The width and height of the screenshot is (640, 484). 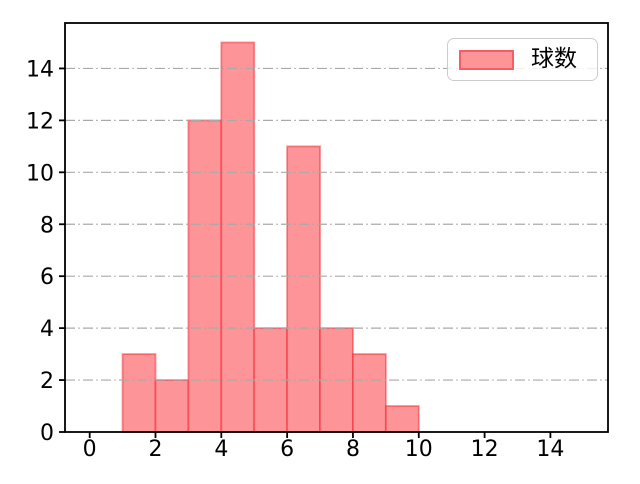 I want to click on y-tick-label: 8, so click(x=47, y=225).